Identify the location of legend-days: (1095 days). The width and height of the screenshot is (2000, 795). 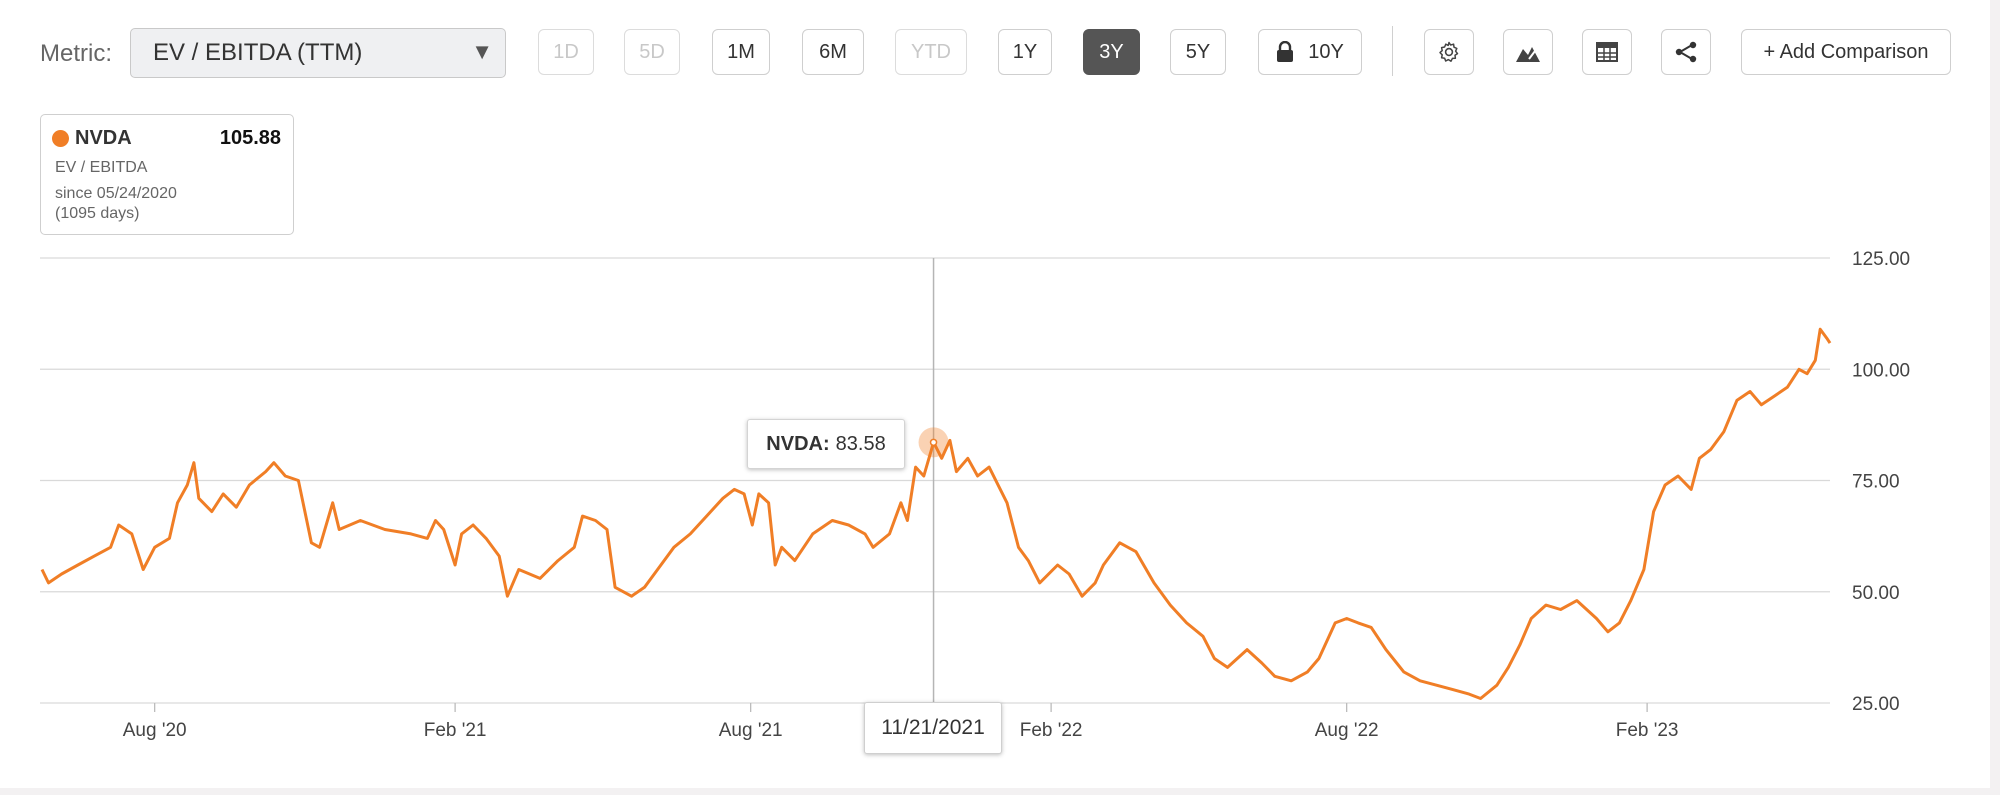
(97, 213).